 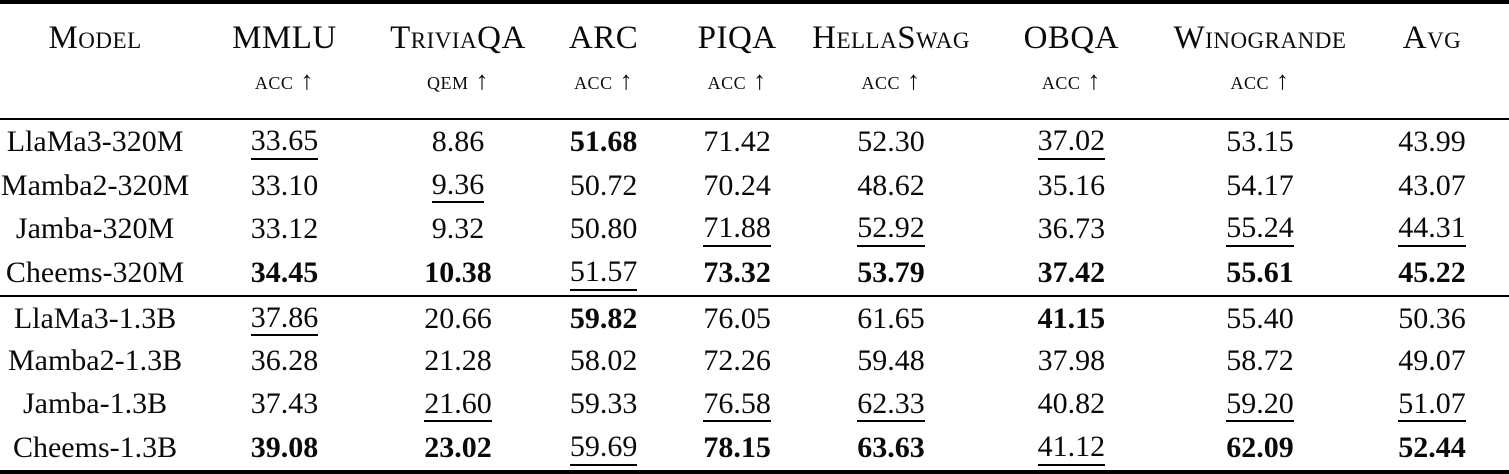 I want to click on score-cell: 71.88, so click(x=737, y=229).